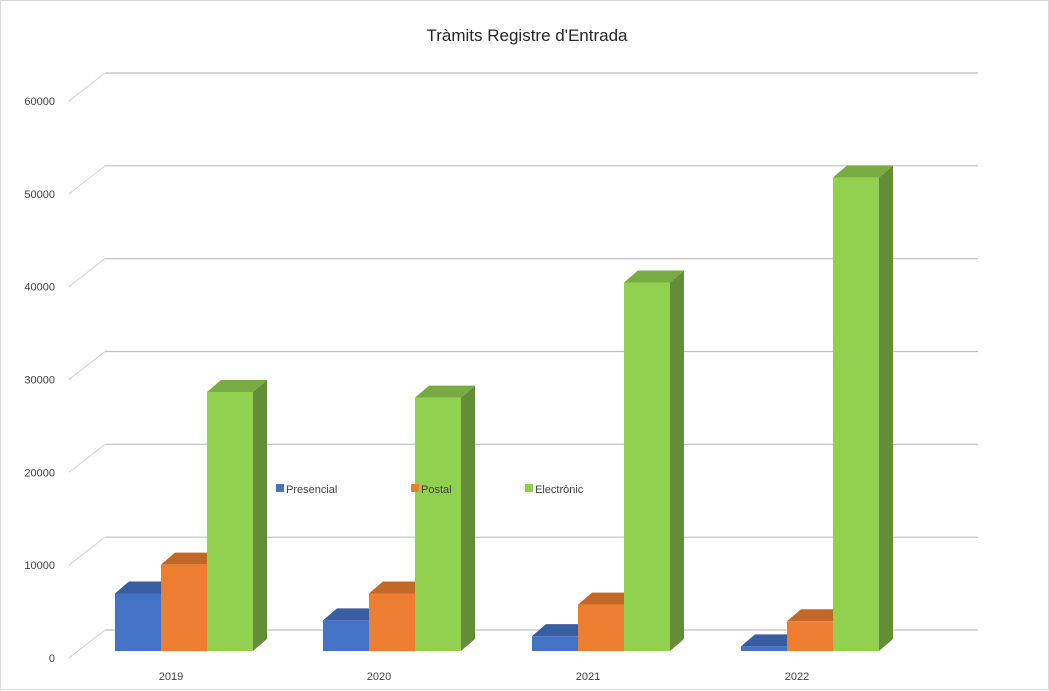 The image size is (1049, 691). I want to click on legend-label: Presencial, so click(311, 490).